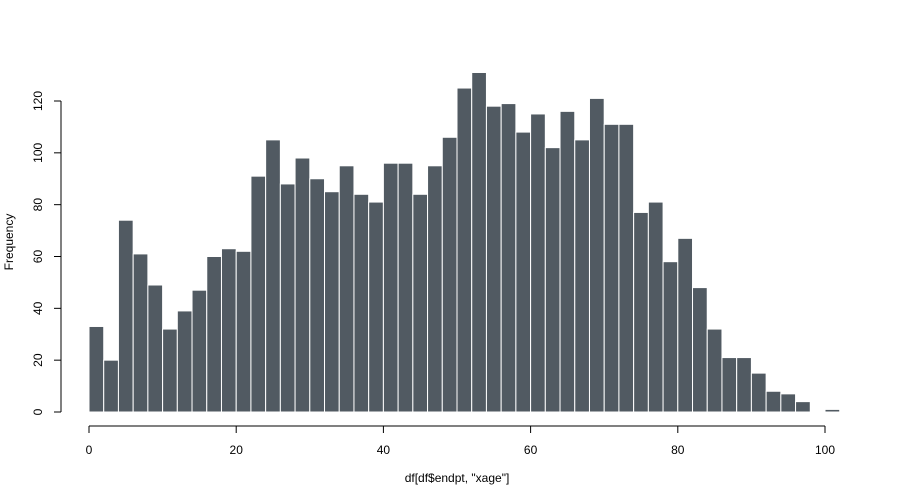 The height and width of the screenshot is (500, 900). Describe the element at coordinates (9, 242) in the screenshot. I see `y-axis-title: Frequency` at that location.